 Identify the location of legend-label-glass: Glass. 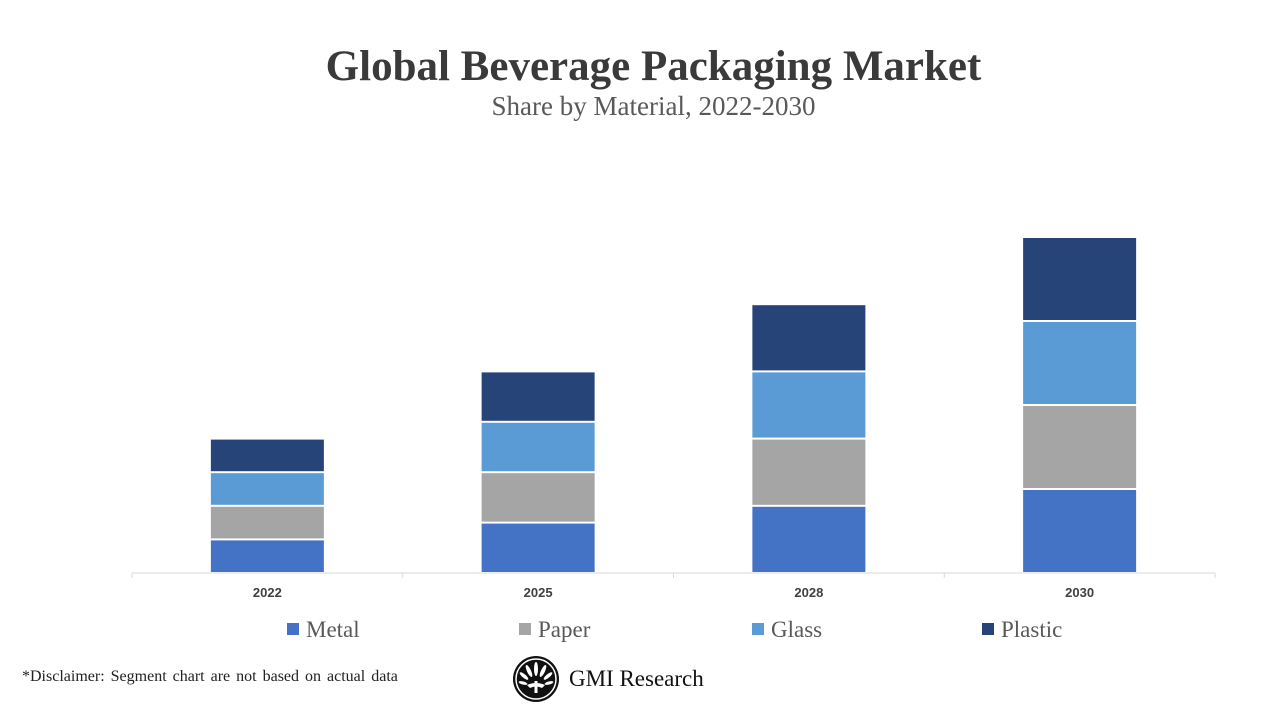
(796, 629).